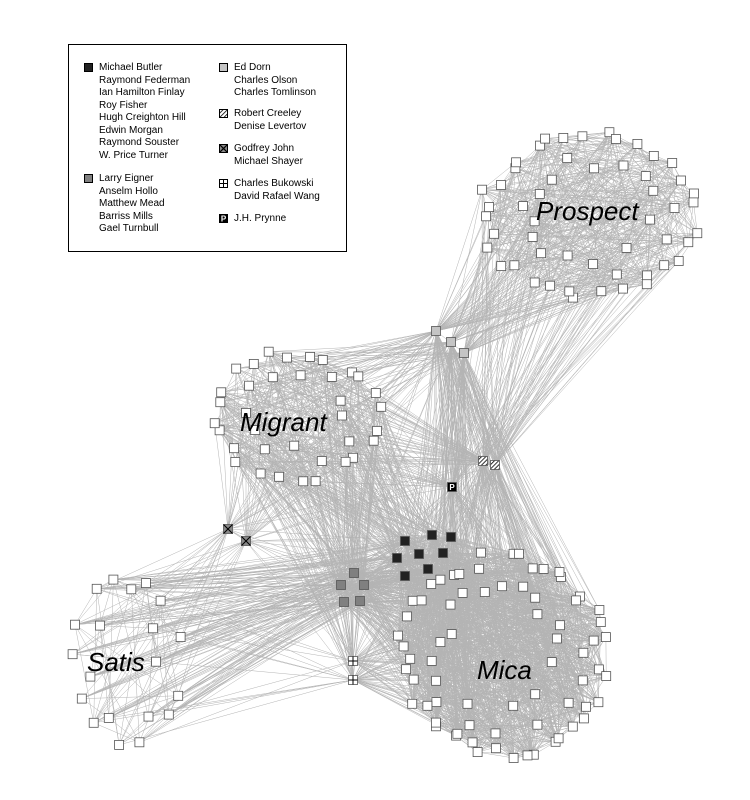 This screenshot has width=750, height=800. What do you see at coordinates (223, 183) in the screenshot?
I see `grid-square-icon` at bounding box center [223, 183].